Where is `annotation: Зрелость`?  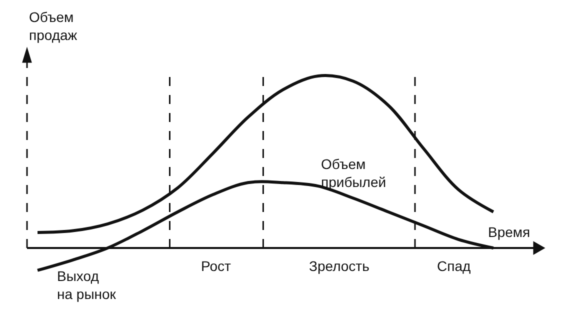
annotation: Зрелость is located at coordinates (339, 266).